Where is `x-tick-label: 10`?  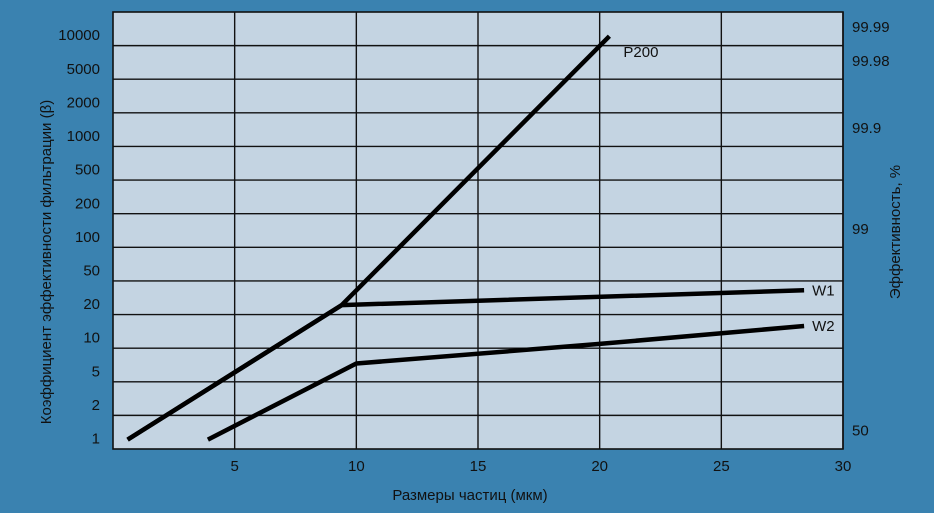 x-tick-label: 10 is located at coordinates (356, 466).